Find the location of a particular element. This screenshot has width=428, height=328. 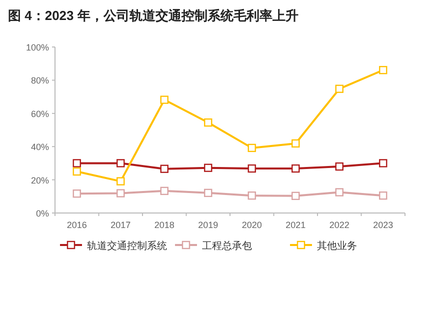

legend-label: 工程总承包 is located at coordinates (227, 246).